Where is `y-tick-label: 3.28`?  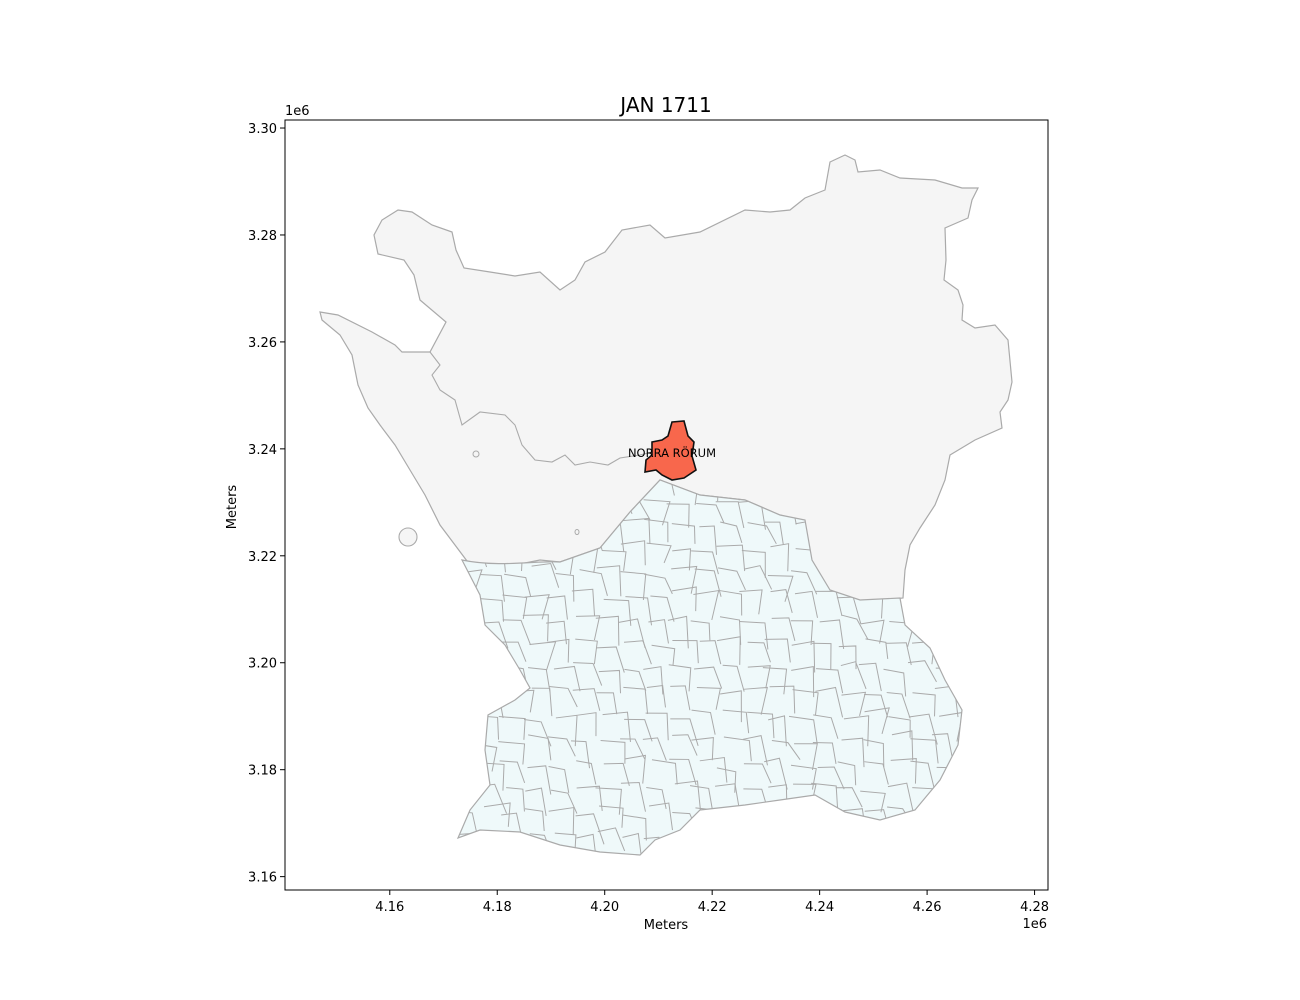 y-tick-label: 3.28 is located at coordinates (262, 236).